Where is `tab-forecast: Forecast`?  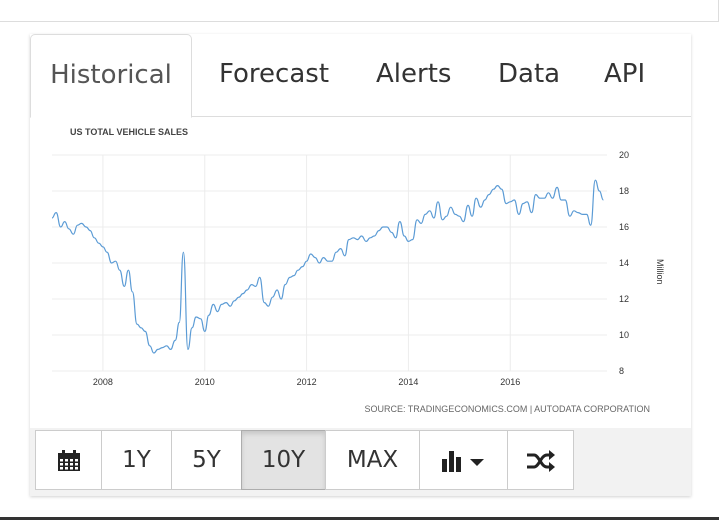
tab-forecast: Forecast is located at coordinates (274, 74).